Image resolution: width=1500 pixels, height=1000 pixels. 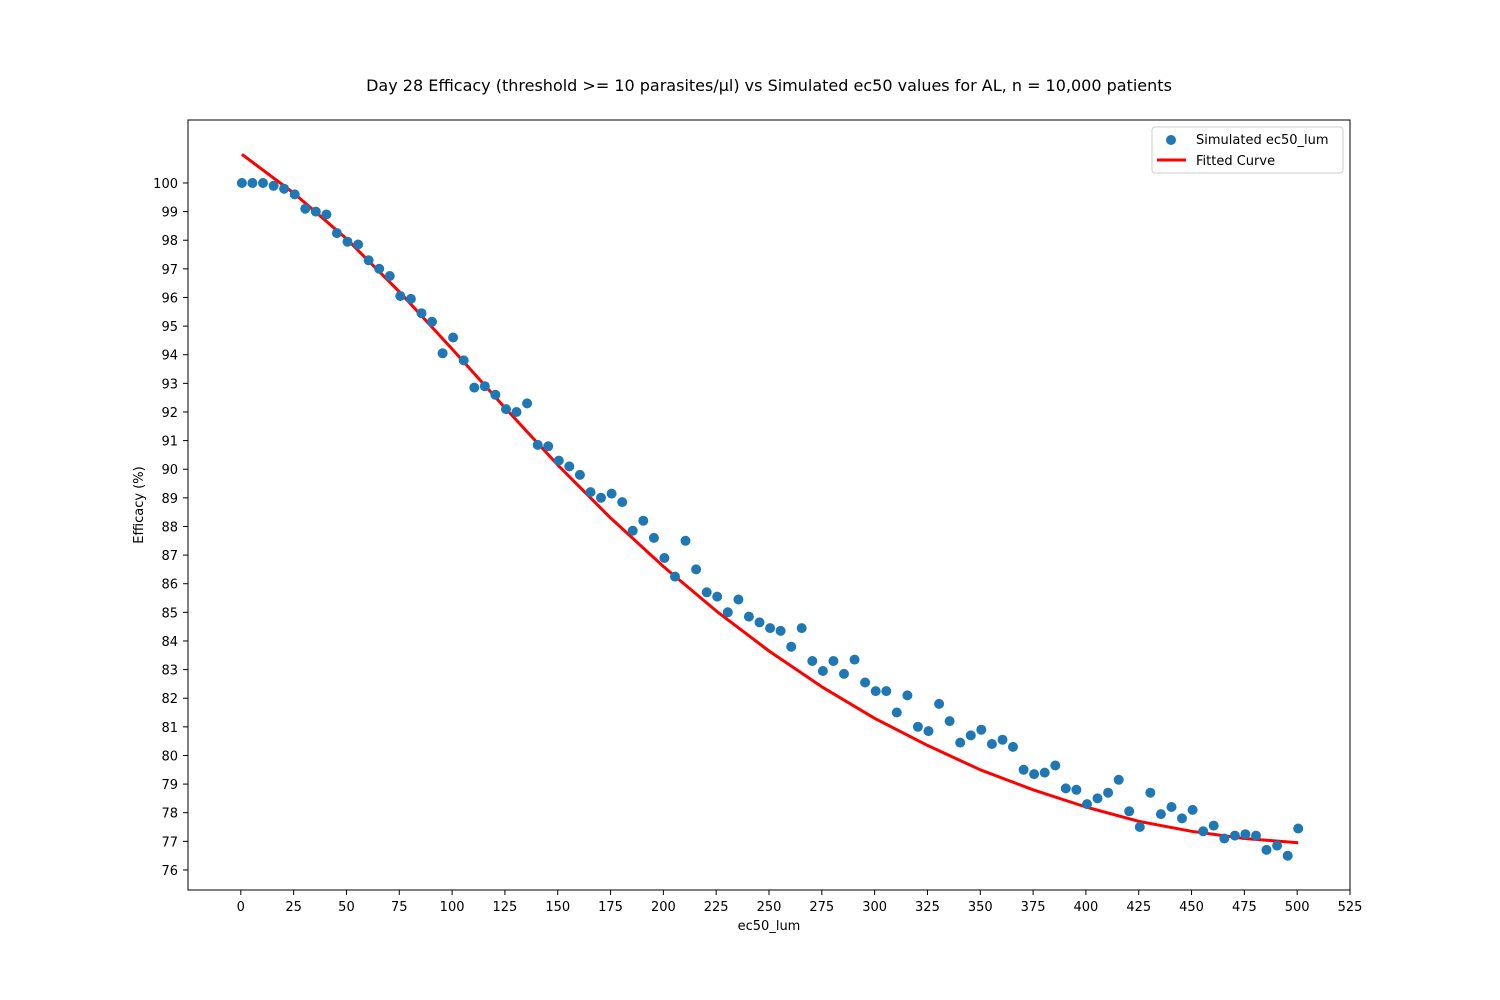 I want to click on y-tick-label: 90, so click(x=169, y=470).